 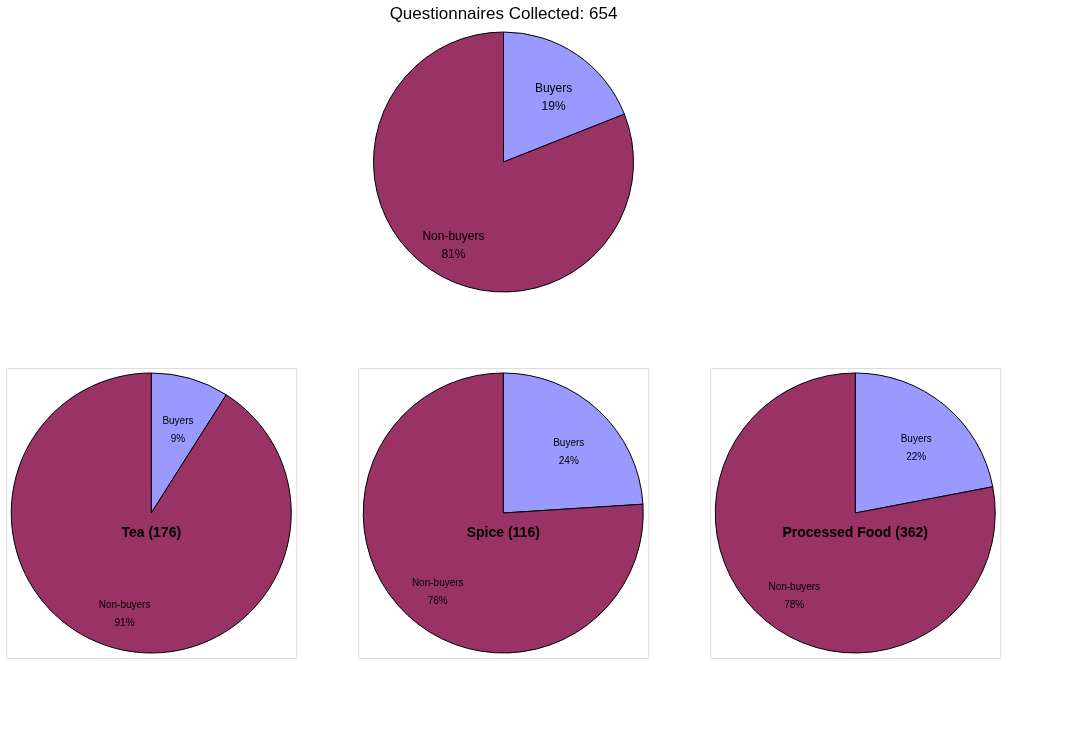 What do you see at coordinates (794, 604) in the screenshot?
I see `data-label: 78%` at bounding box center [794, 604].